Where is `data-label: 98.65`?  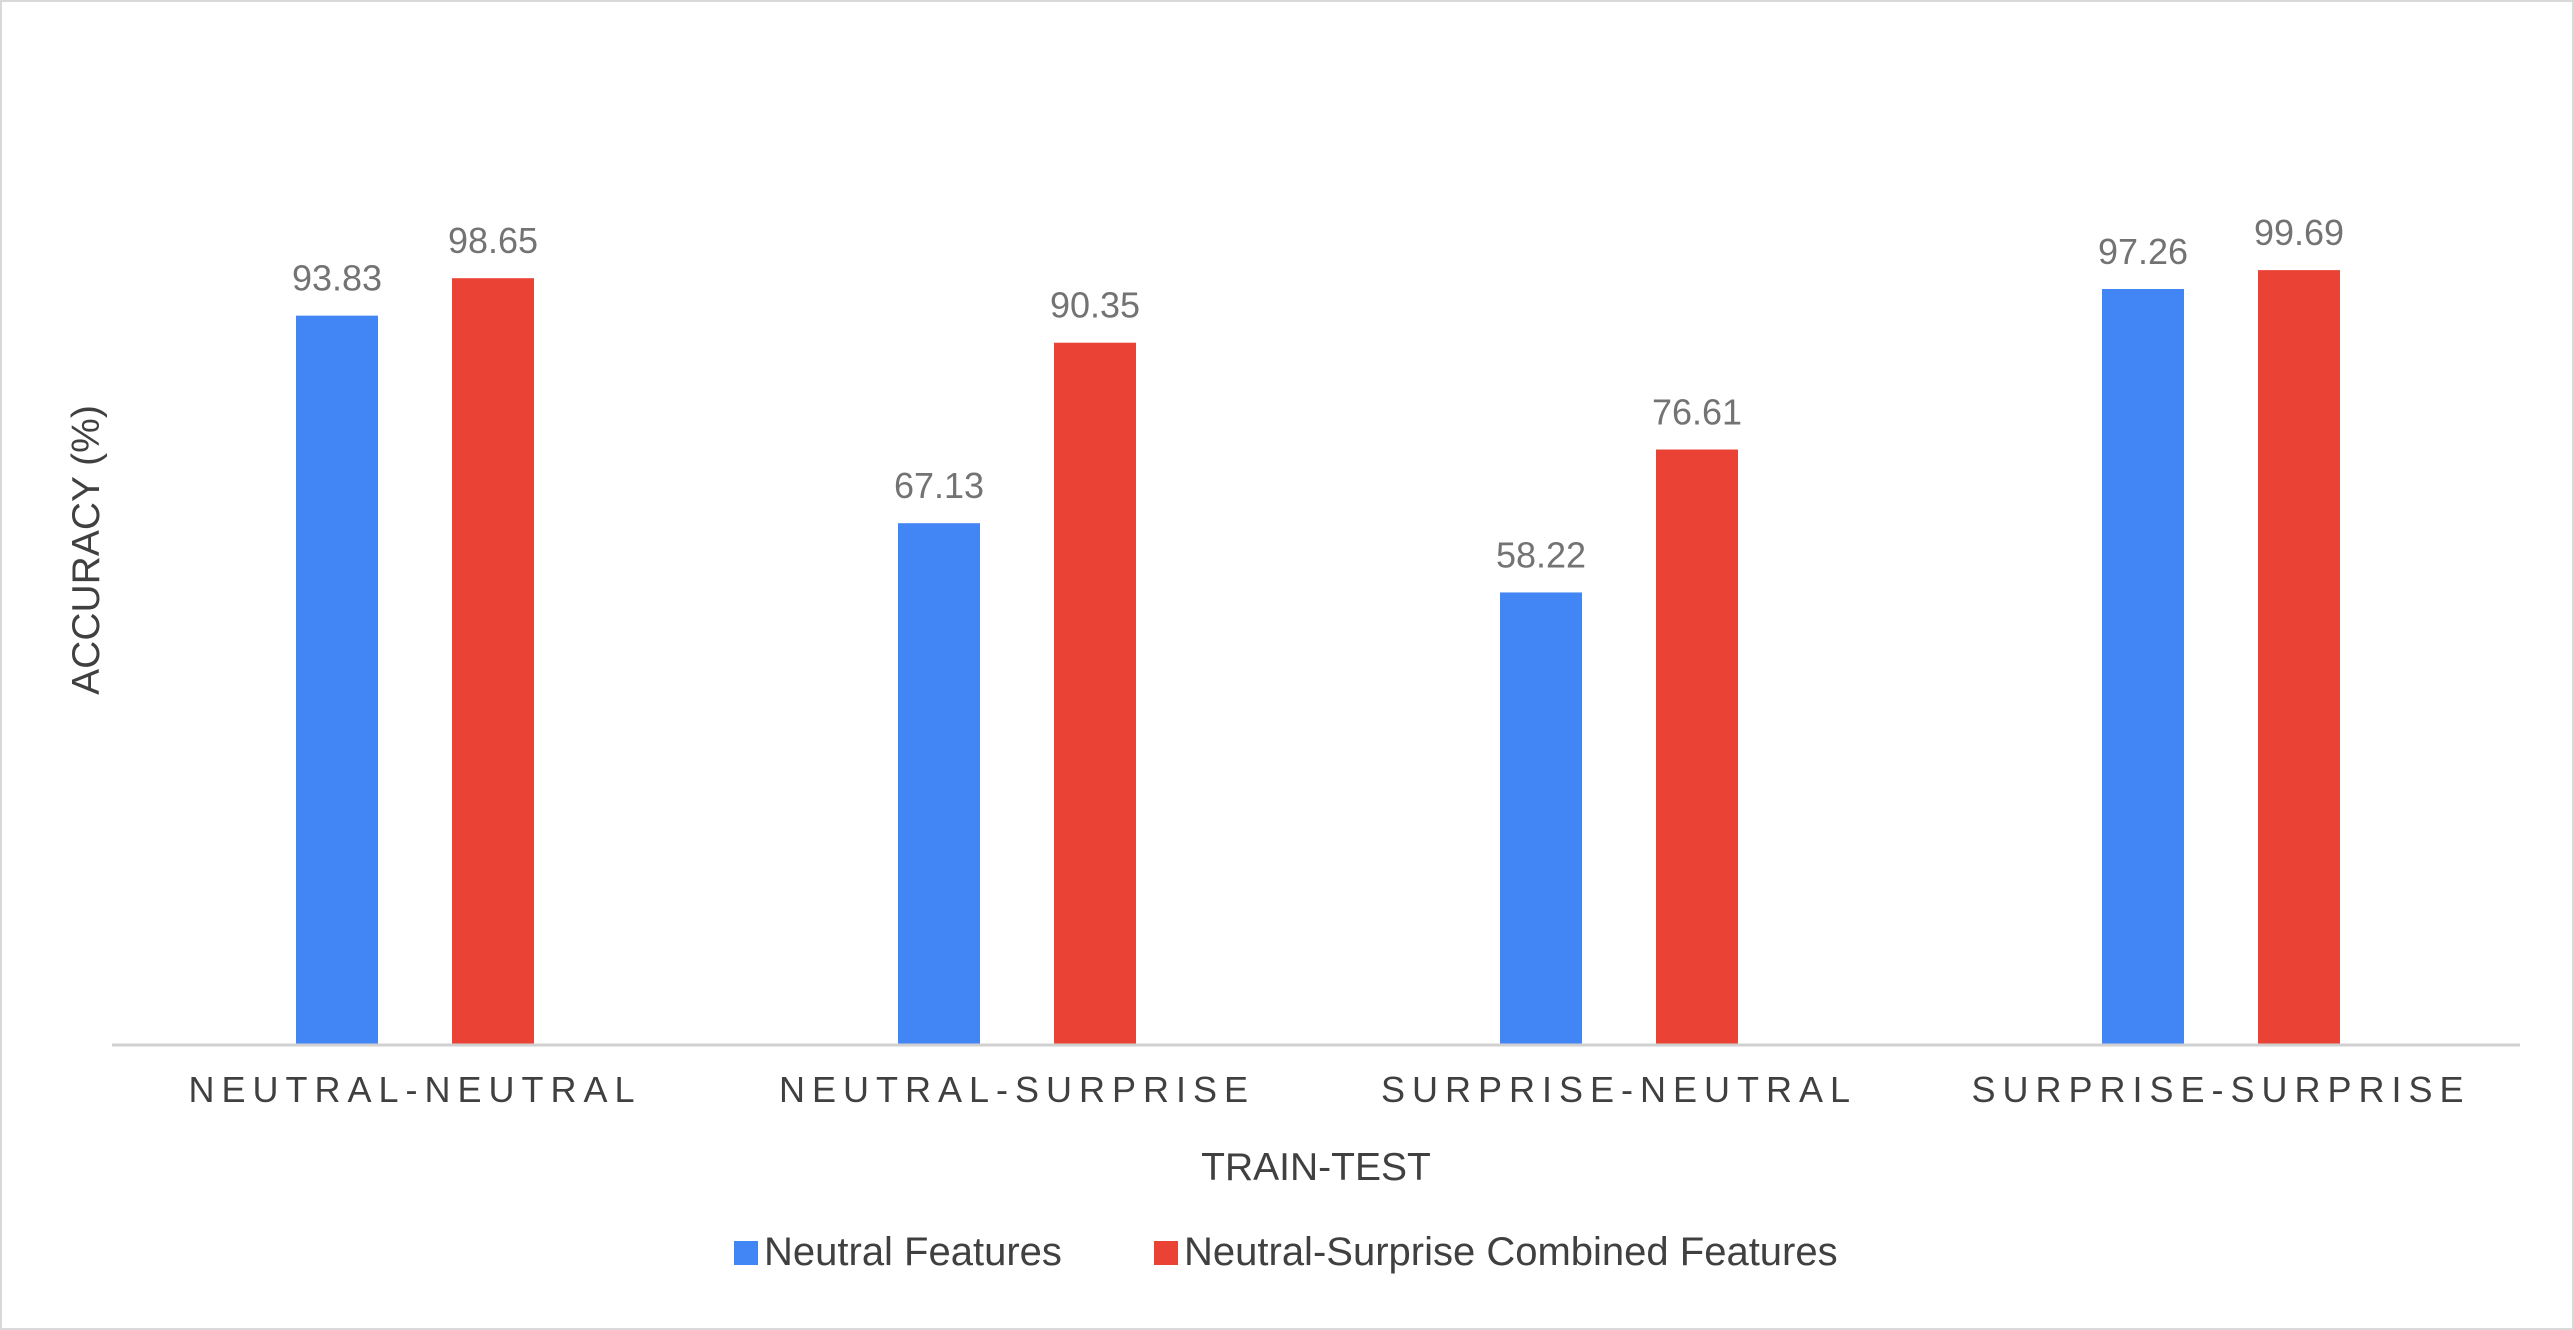 data-label: 98.65 is located at coordinates (493, 240).